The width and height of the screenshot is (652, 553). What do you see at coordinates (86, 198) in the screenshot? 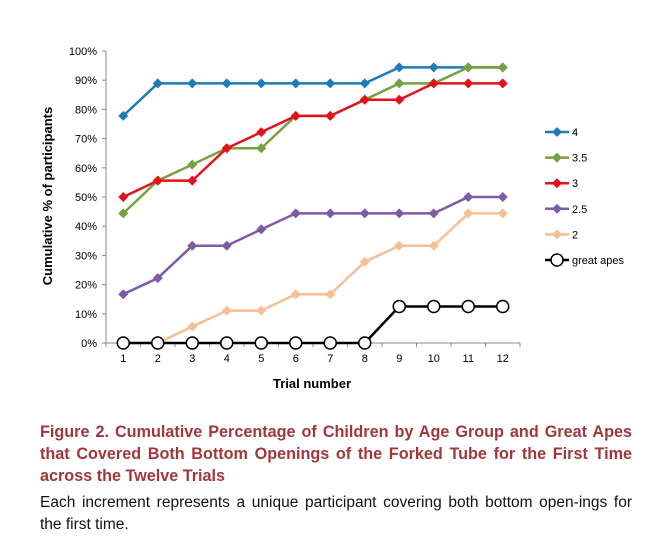
I see `y-tick-label: 50%` at bounding box center [86, 198].